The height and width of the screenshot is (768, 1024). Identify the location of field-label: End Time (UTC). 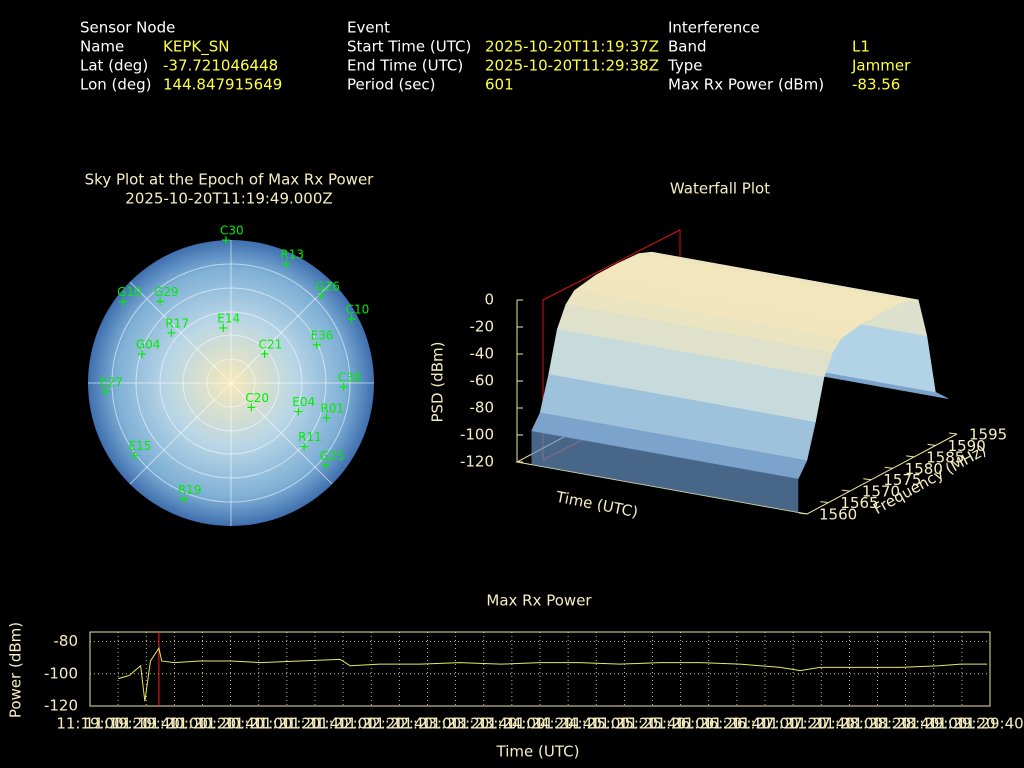
(405, 66).